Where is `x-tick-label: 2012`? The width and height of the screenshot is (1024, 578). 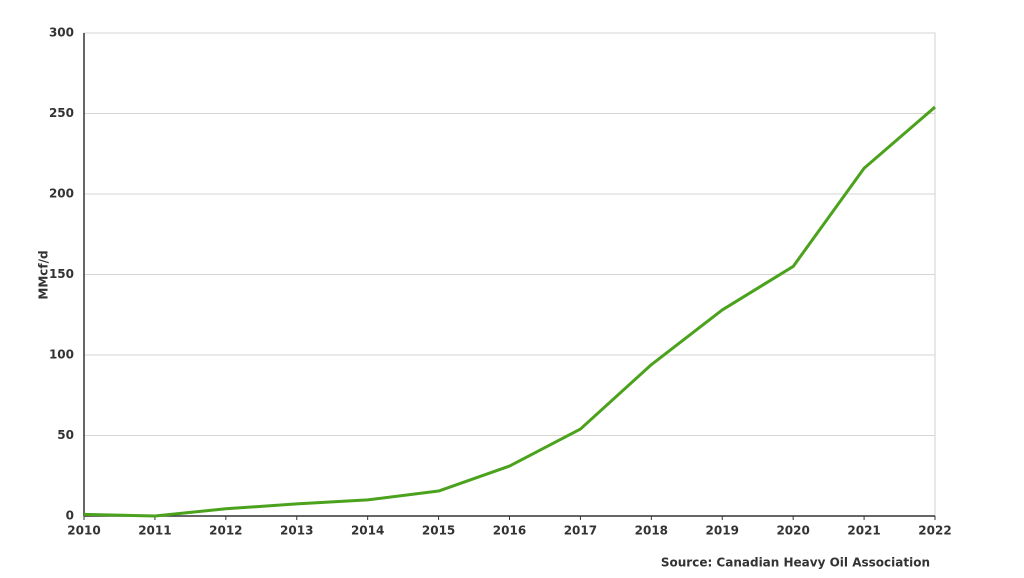 x-tick-label: 2012 is located at coordinates (225, 531).